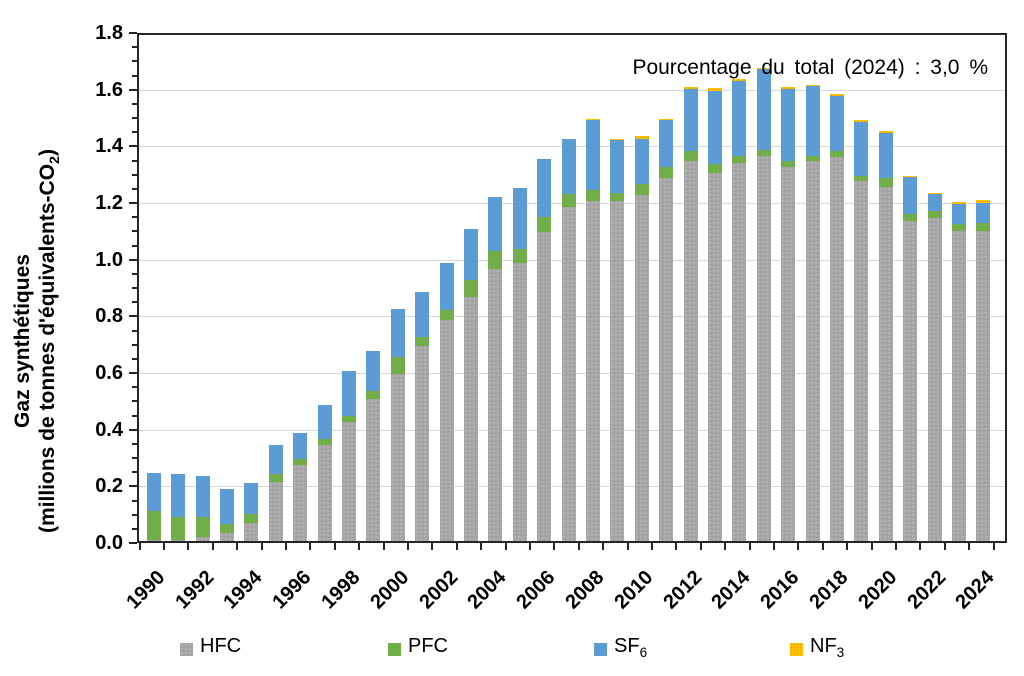 Image resolution: width=1024 pixels, height=676 pixels. Describe the element at coordinates (544, 187) in the screenshot. I see `bar-segment-sf6-2006` at that location.